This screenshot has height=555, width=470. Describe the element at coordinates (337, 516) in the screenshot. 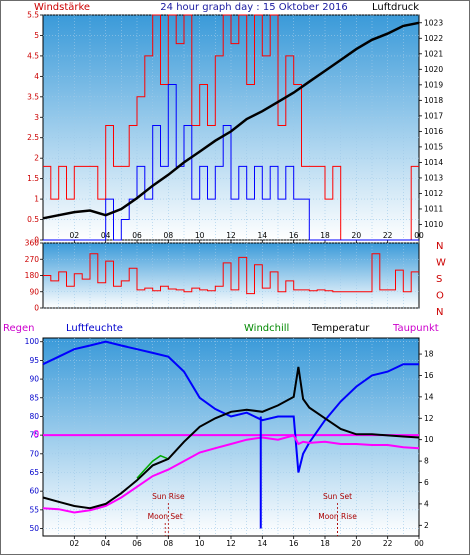

I see `moon-rise-label: Moon Rise` at that location.